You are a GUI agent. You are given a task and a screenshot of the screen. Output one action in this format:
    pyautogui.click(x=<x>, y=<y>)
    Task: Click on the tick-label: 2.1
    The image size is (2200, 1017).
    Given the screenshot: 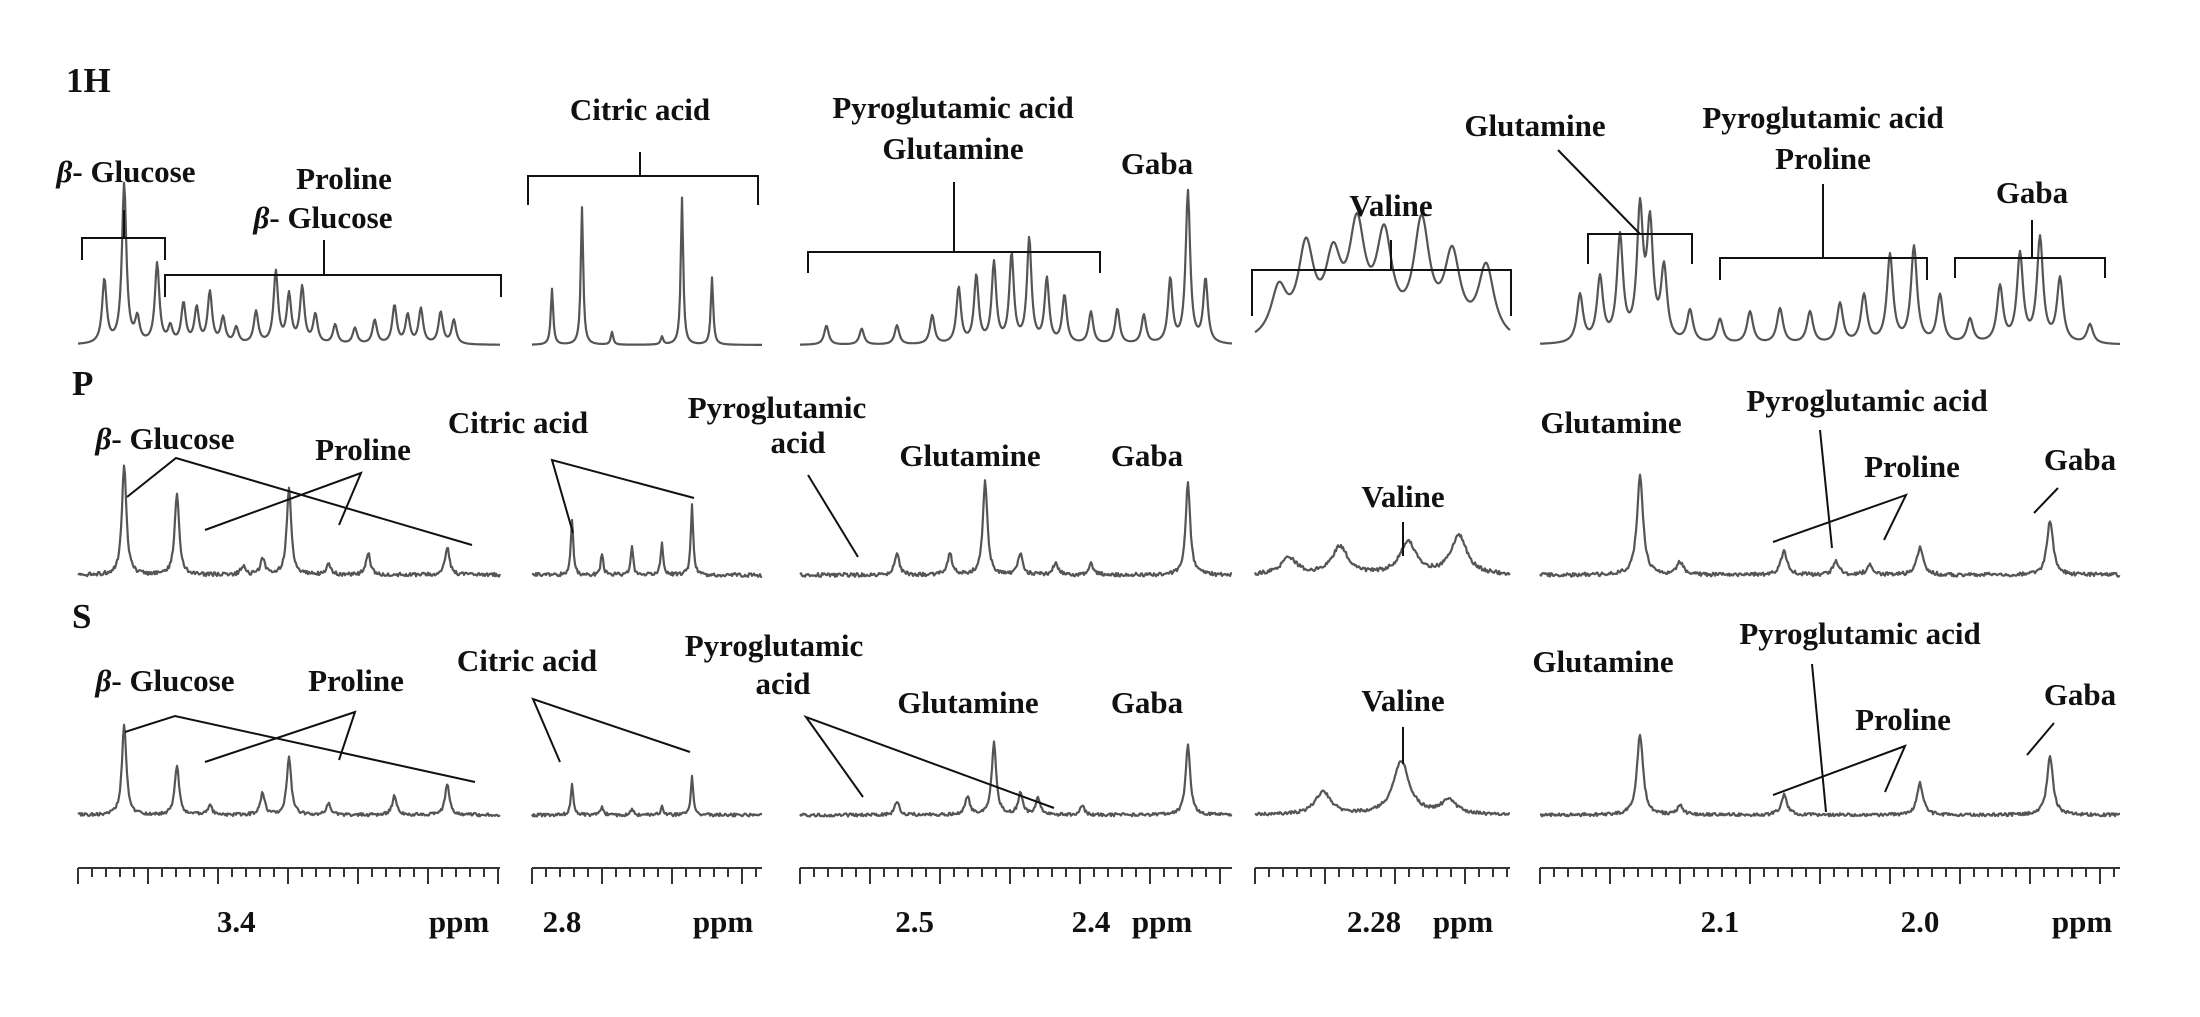 What is the action you would take?
    pyautogui.click(x=1720, y=921)
    